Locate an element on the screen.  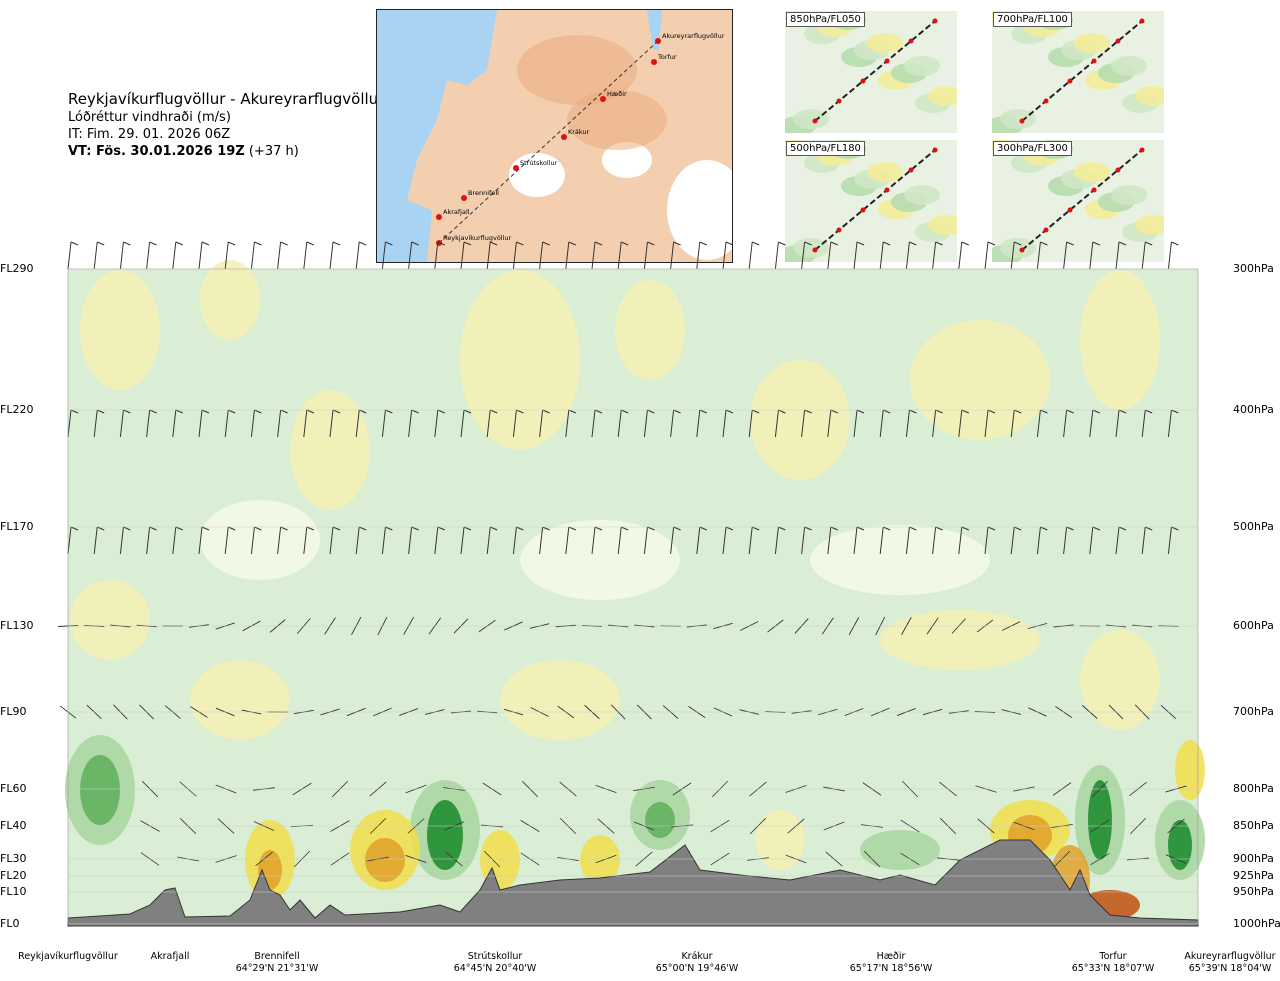
hpa-label: 925hPa is located at coordinates (1253, 875).